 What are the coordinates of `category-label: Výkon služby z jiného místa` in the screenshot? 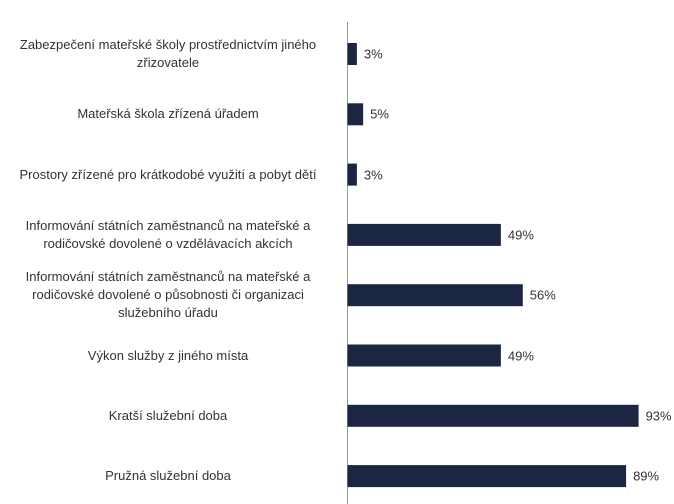 It's located at (168, 355).